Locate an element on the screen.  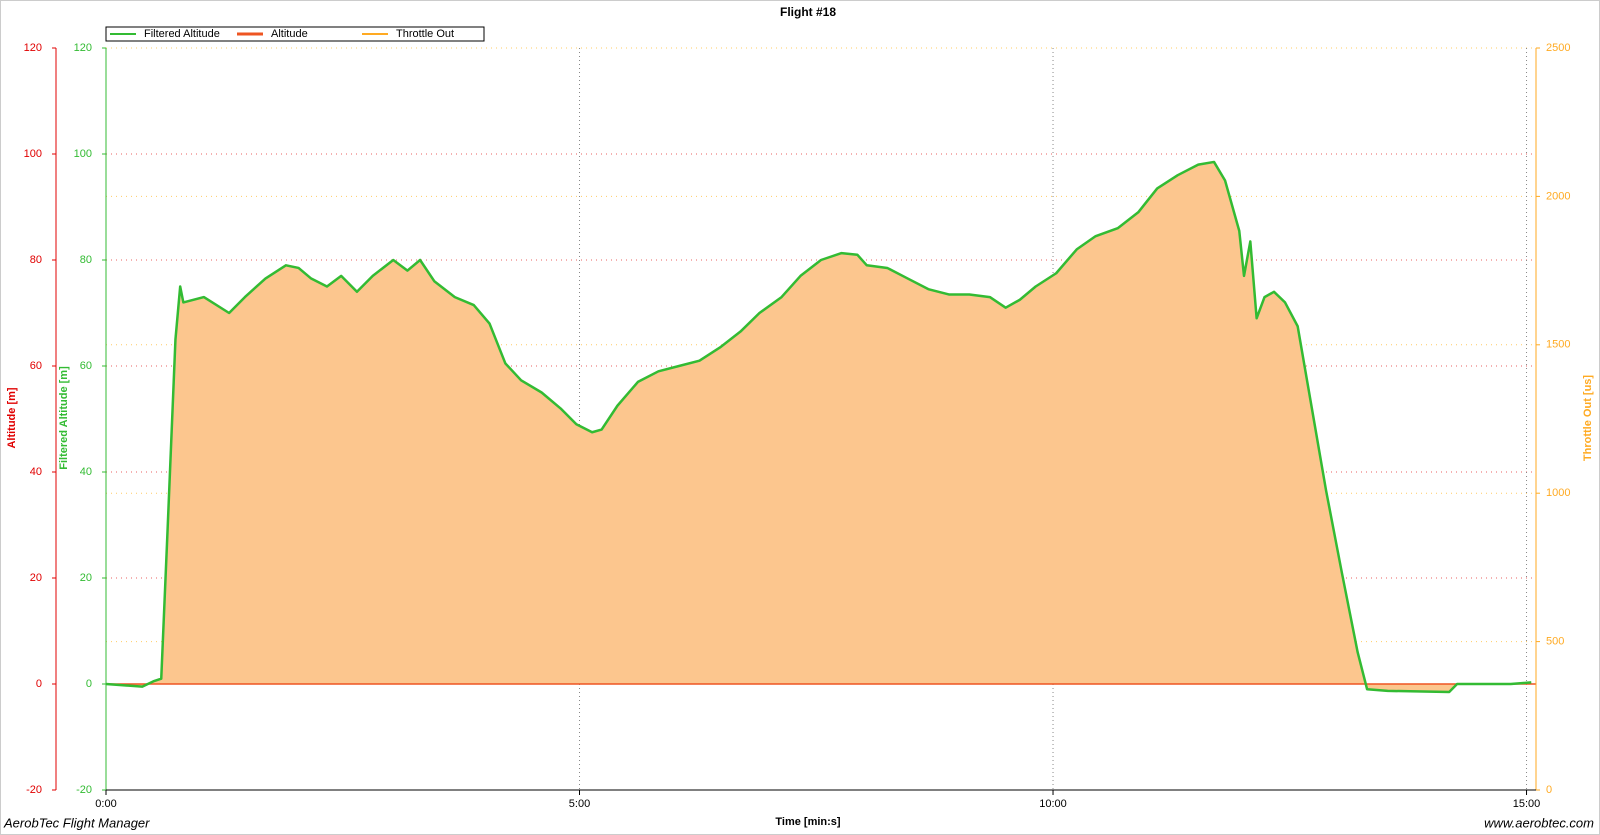
y2-tick-label: 2000 is located at coordinates (1558, 196).